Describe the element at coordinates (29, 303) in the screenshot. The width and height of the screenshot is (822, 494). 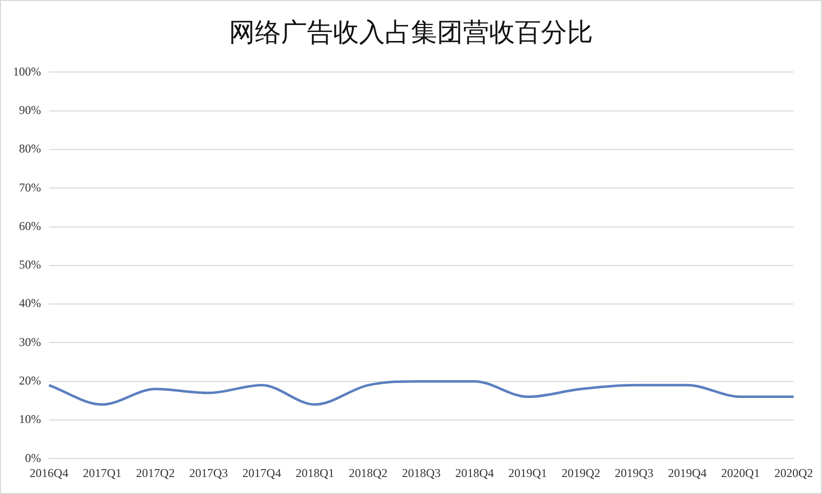
I see `y-tick-label: 40%` at that location.